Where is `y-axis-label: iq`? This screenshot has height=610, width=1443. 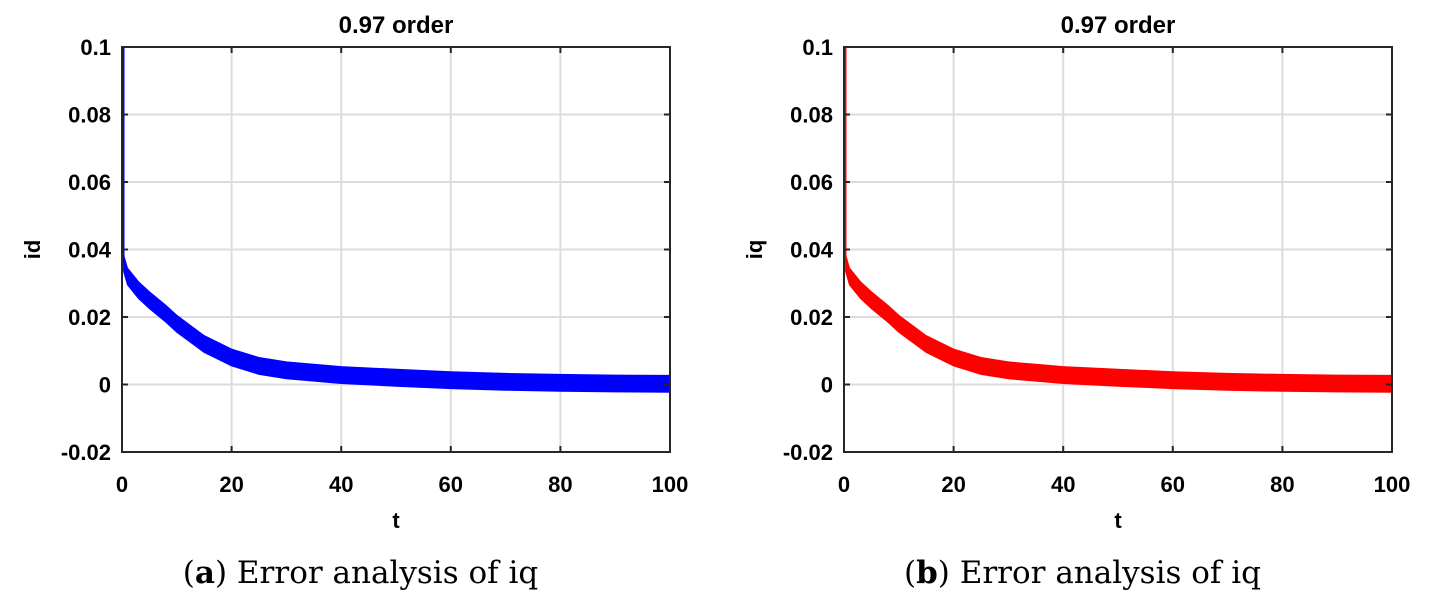
y-axis-label: iq is located at coordinates (754, 250).